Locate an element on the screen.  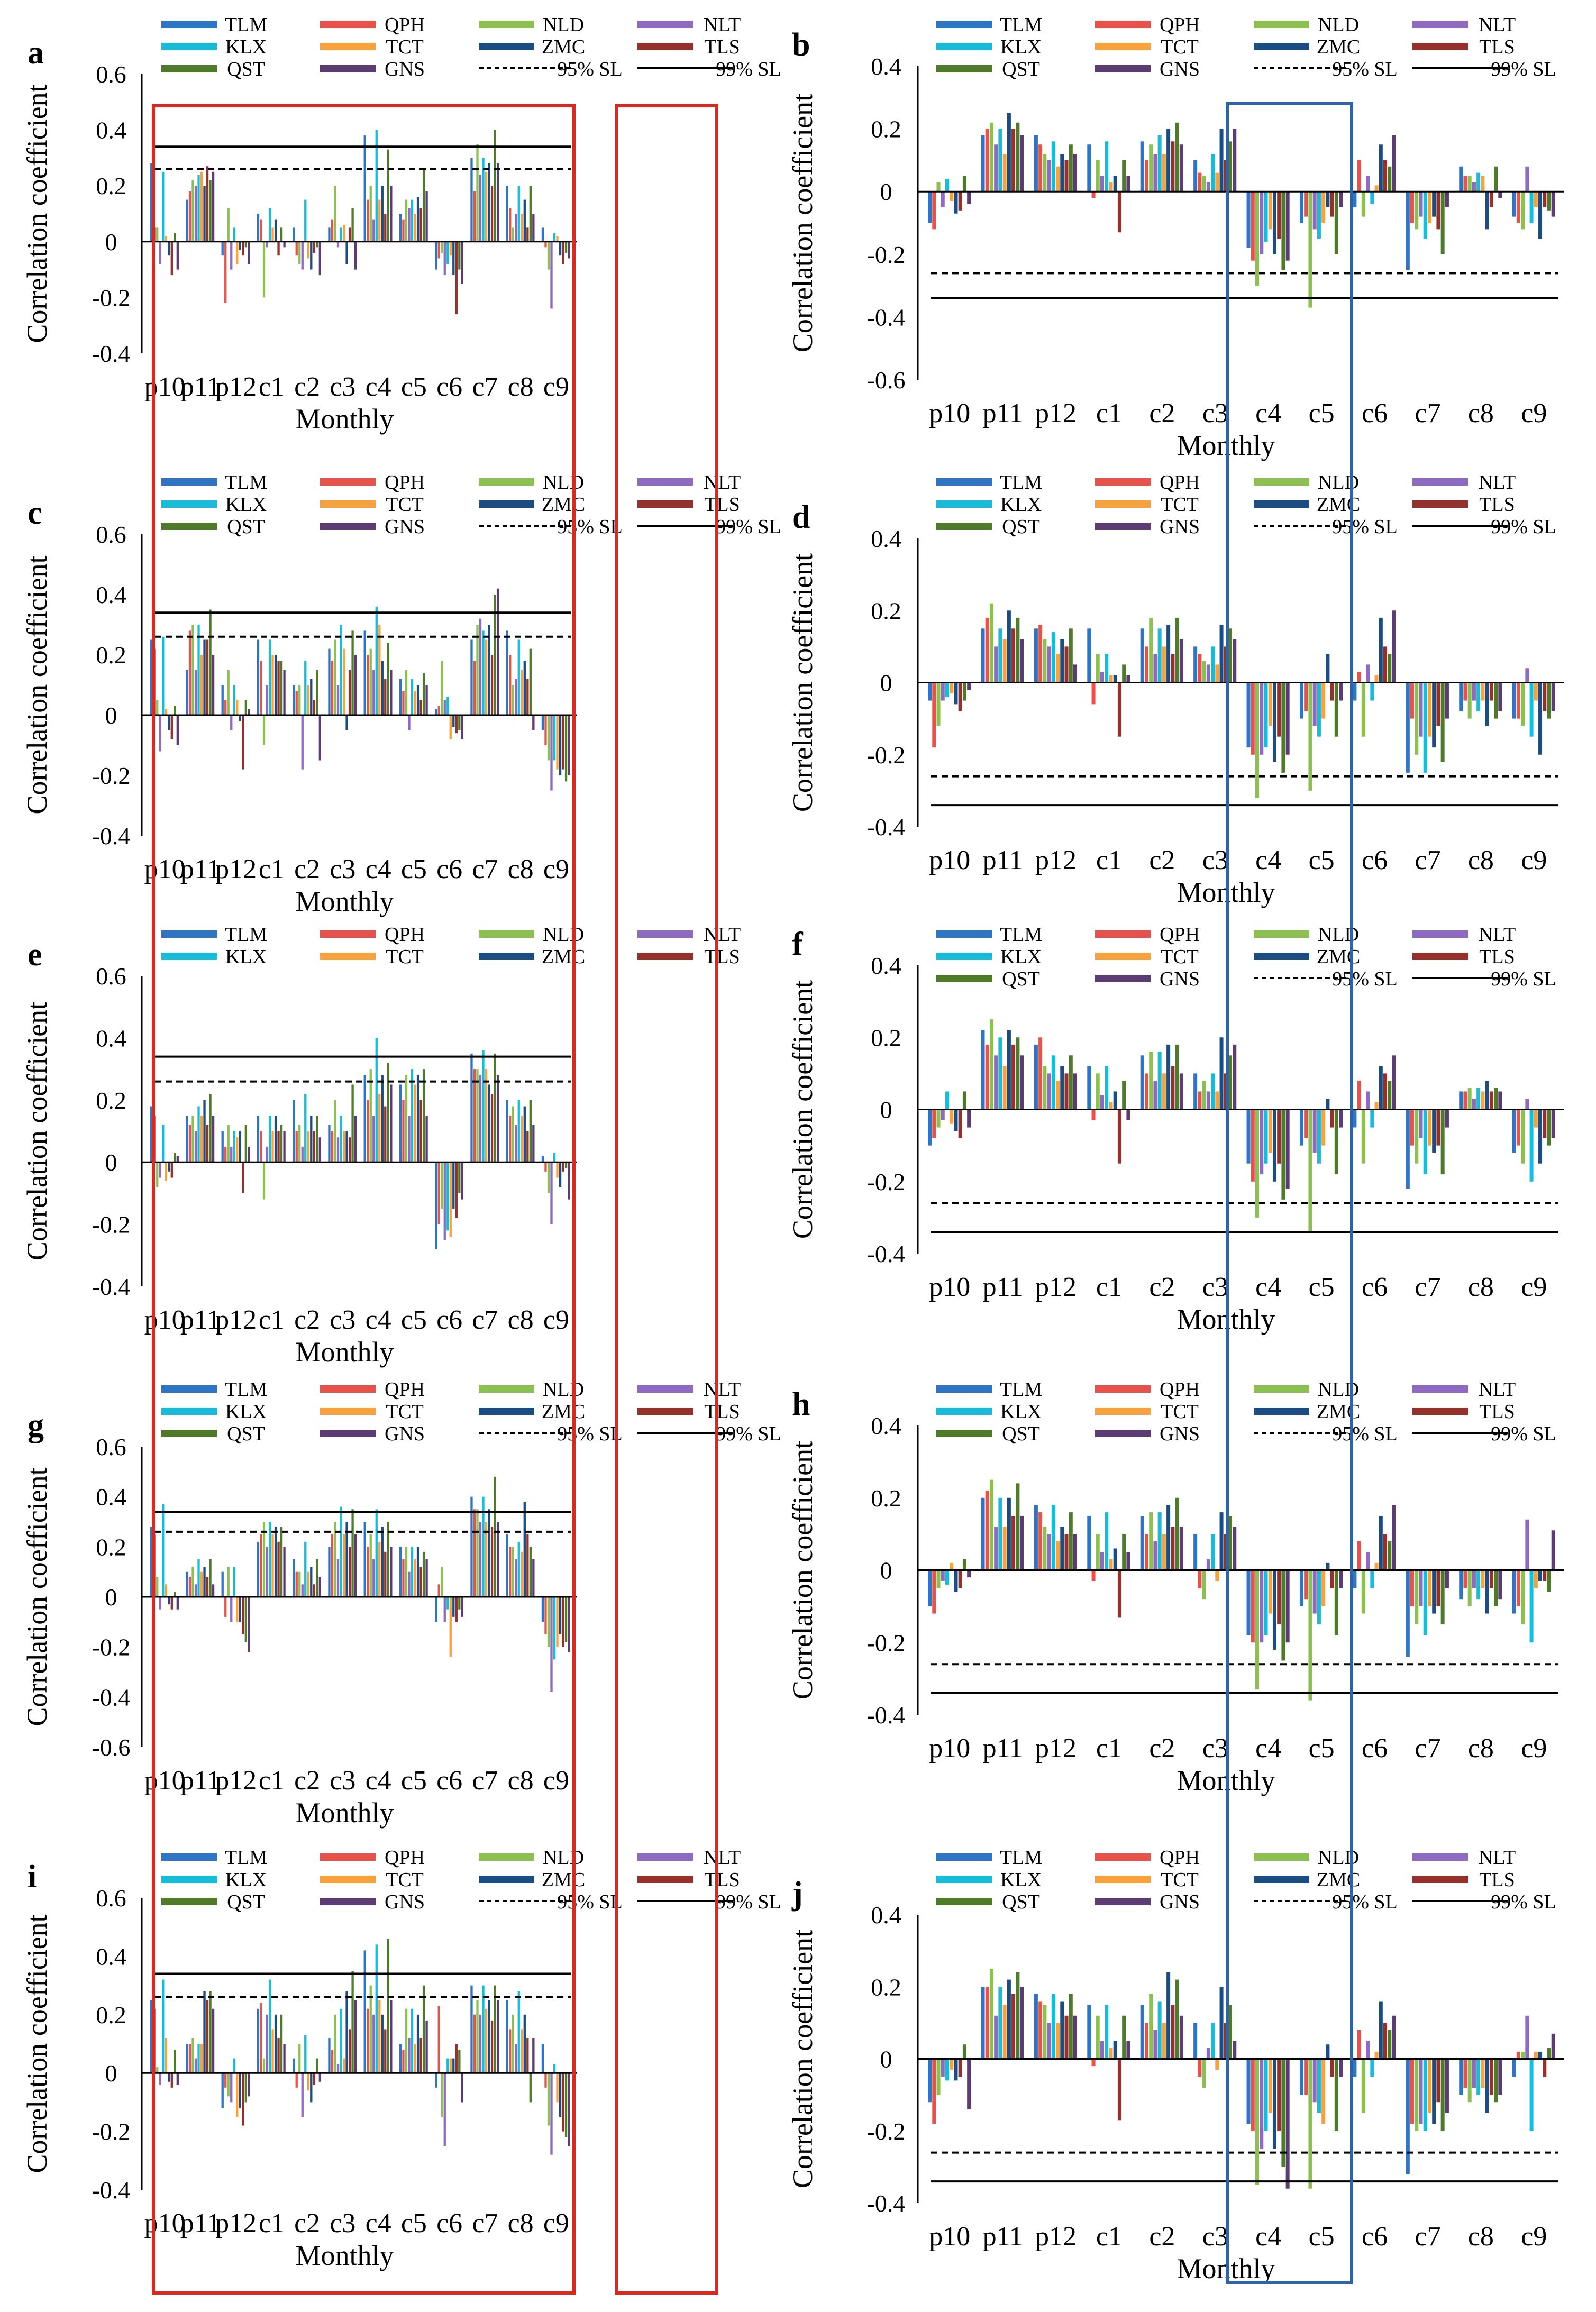
legend-label: NLD is located at coordinates (564, 482).